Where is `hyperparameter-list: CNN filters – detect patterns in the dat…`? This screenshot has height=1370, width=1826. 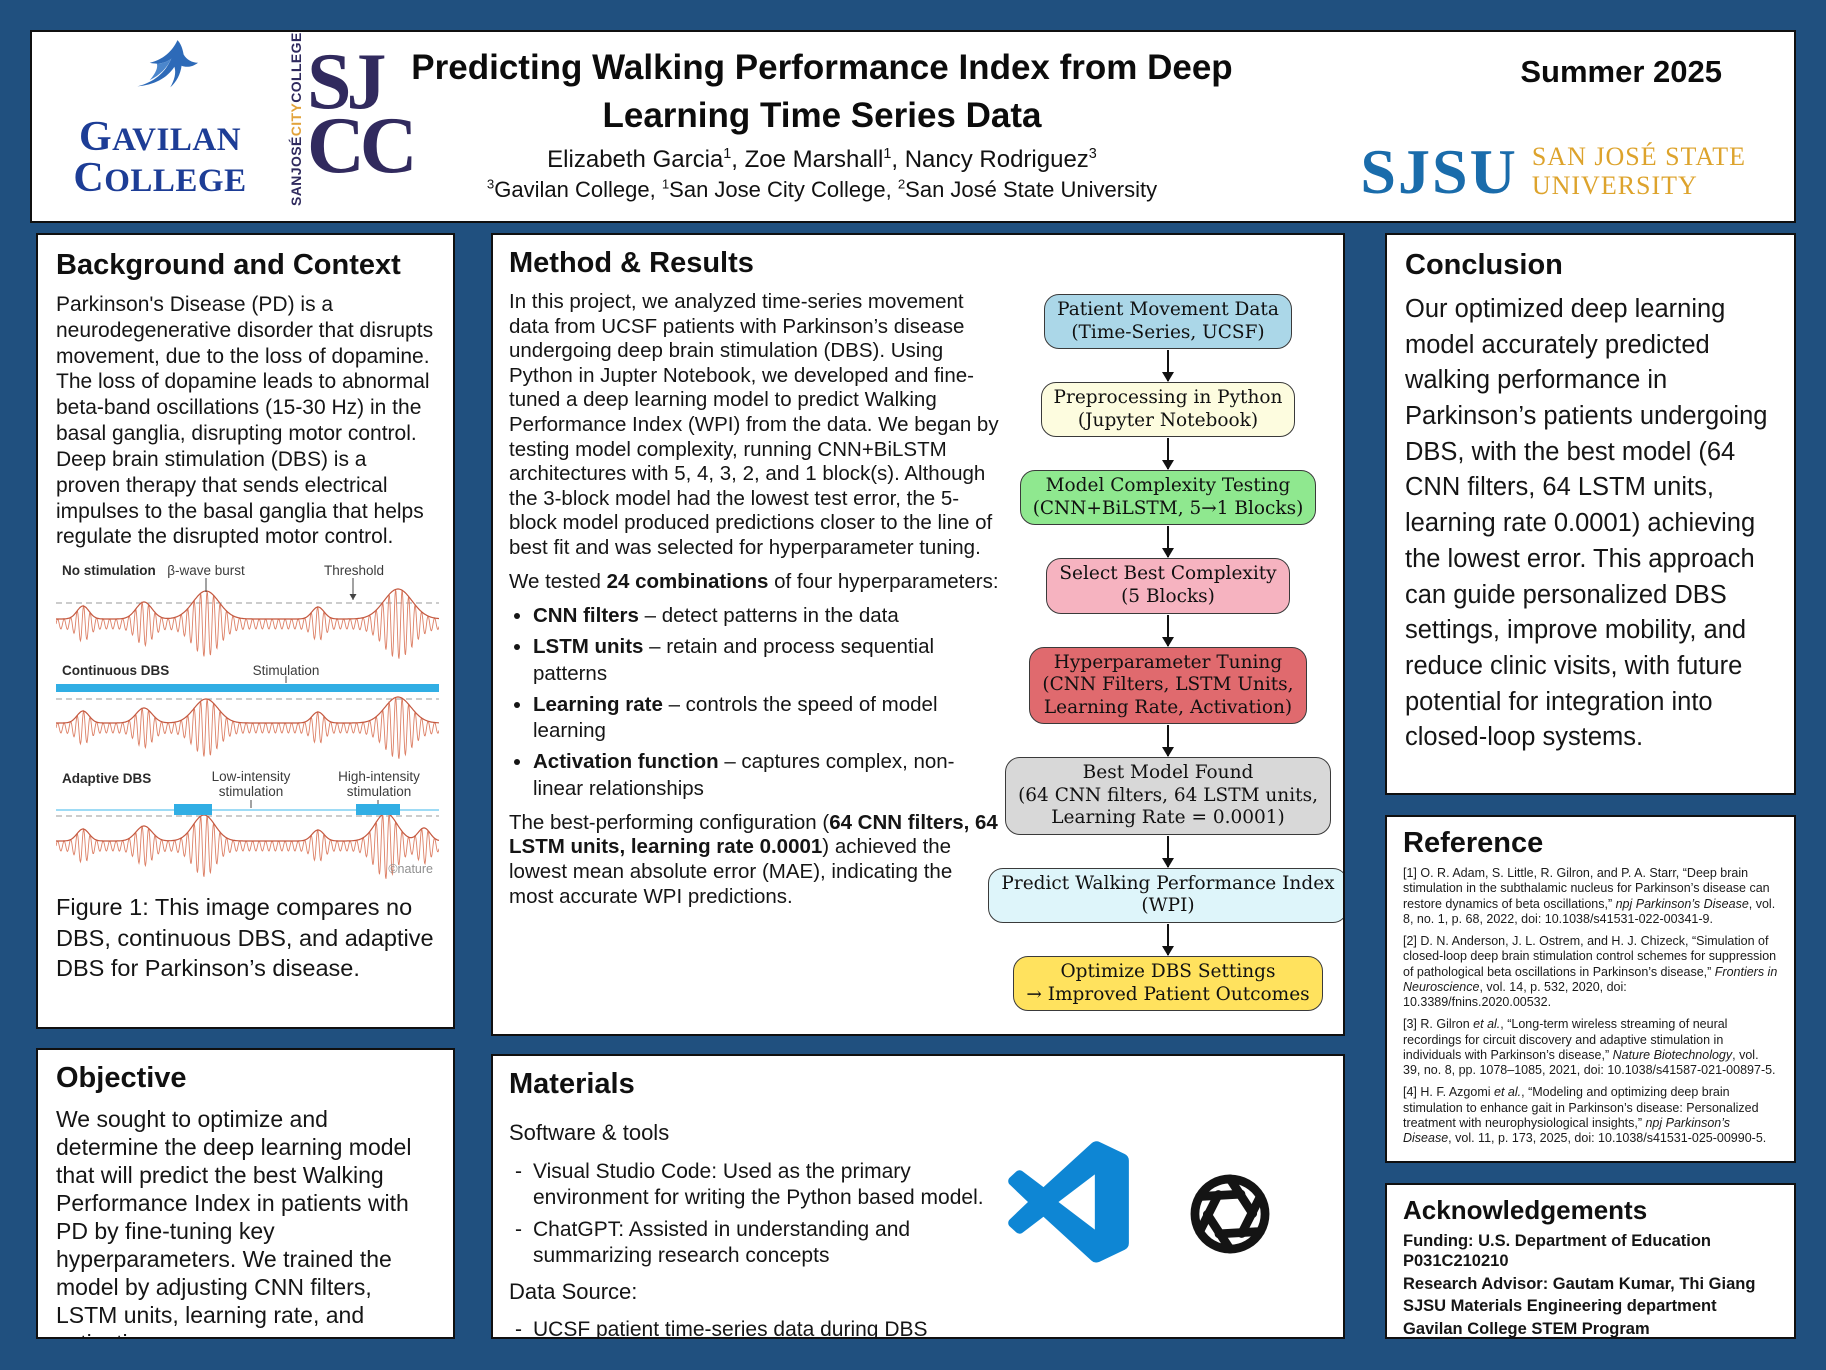 hyperparameter-list: CNN filters – detect patterns in the dat… is located at coordinates (766, 702).